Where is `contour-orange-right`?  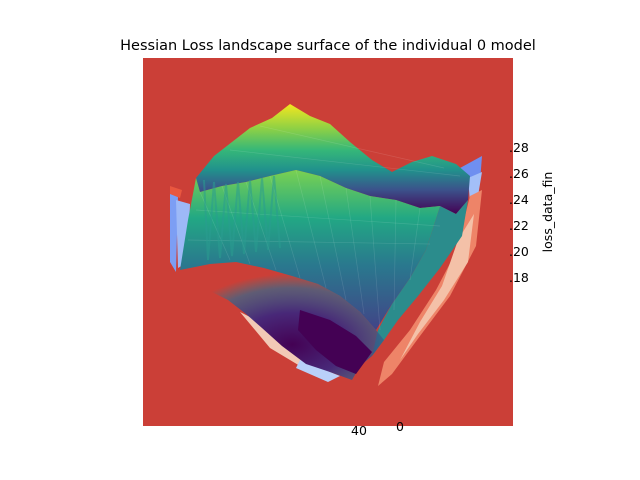 contour-orange-right is located at coordinates (430, 288).